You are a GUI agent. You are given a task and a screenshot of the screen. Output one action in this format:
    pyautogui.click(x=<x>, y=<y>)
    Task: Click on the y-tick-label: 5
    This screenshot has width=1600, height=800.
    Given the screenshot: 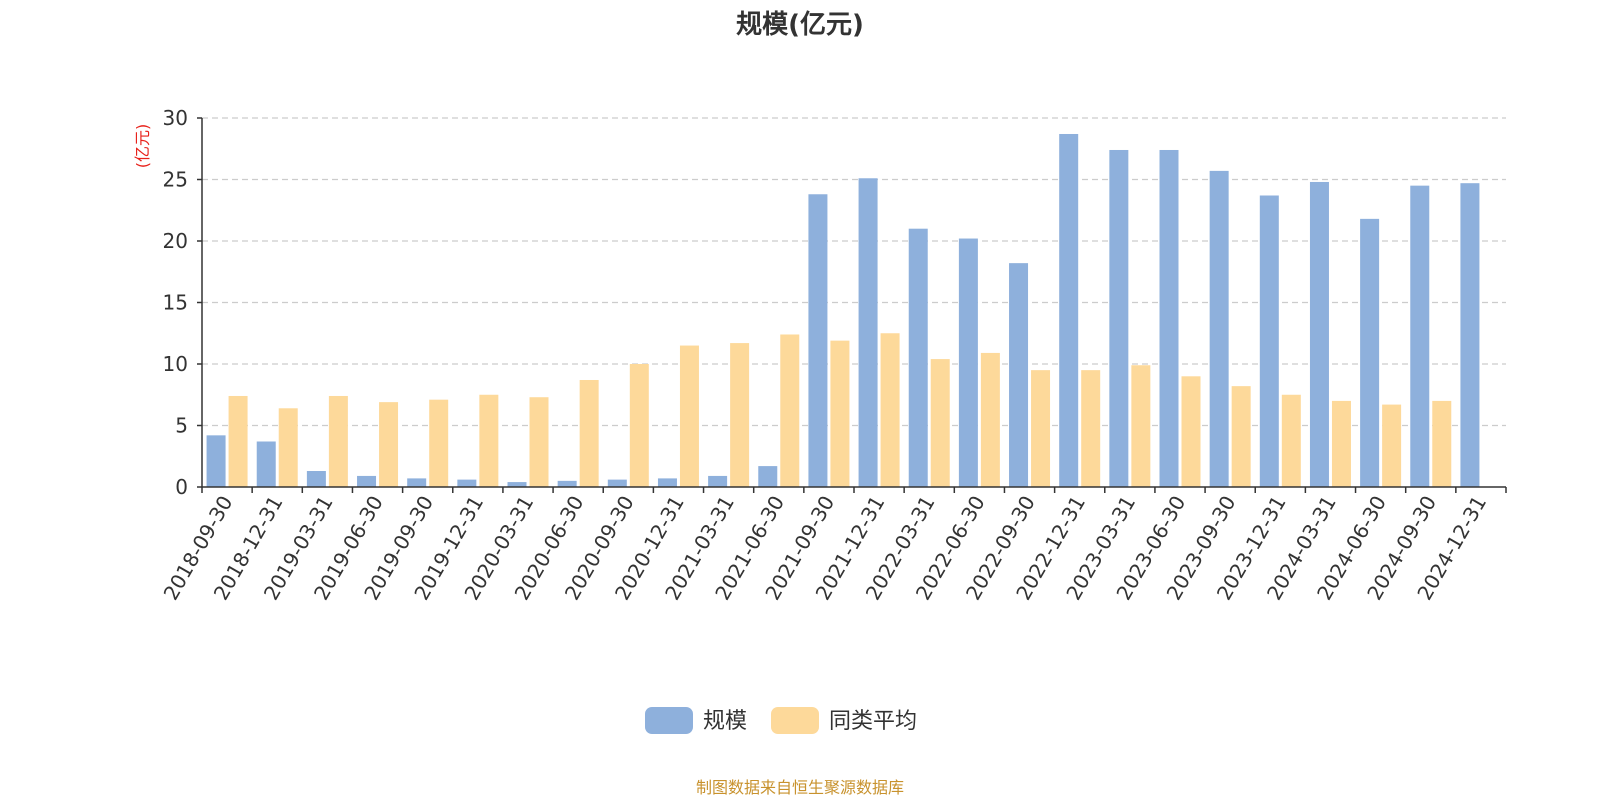 What is the action you would take?
    pyautogui.click(x=181, y=426)
    